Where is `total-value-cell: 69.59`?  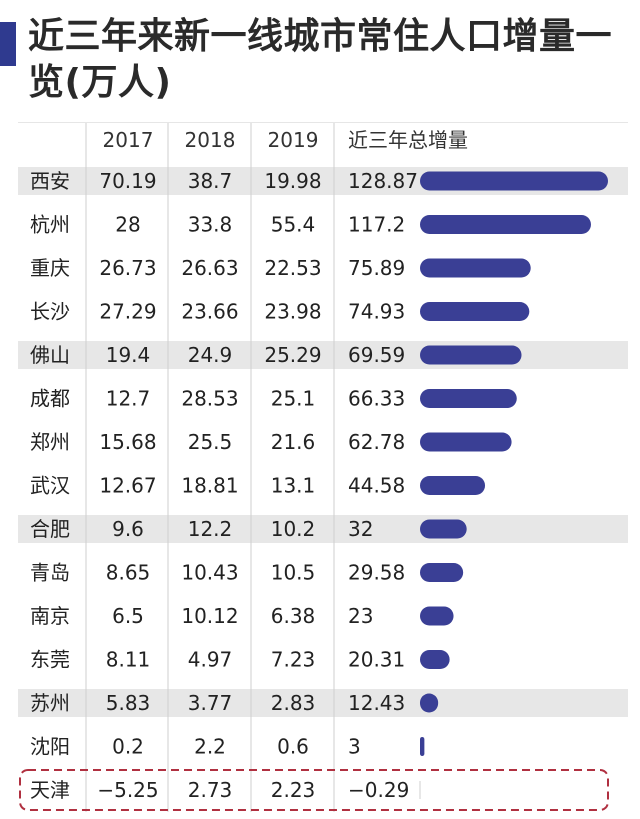
total-value-cell: 69.59 is located at coordinates (376, 355).